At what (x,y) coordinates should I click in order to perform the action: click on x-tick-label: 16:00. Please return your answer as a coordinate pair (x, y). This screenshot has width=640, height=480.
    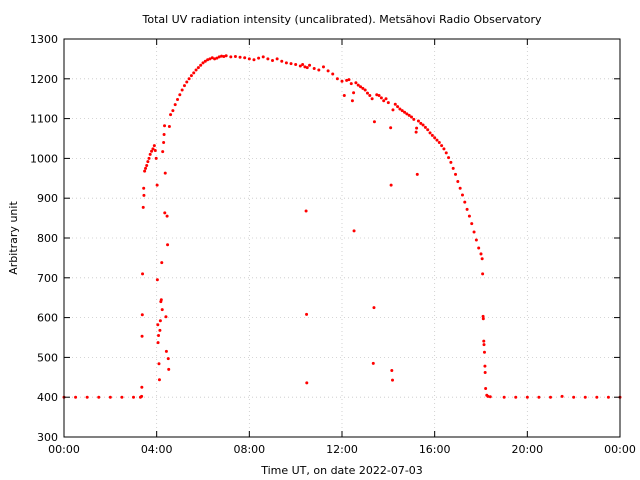
    Looking at the image, I should click on (435, 449).